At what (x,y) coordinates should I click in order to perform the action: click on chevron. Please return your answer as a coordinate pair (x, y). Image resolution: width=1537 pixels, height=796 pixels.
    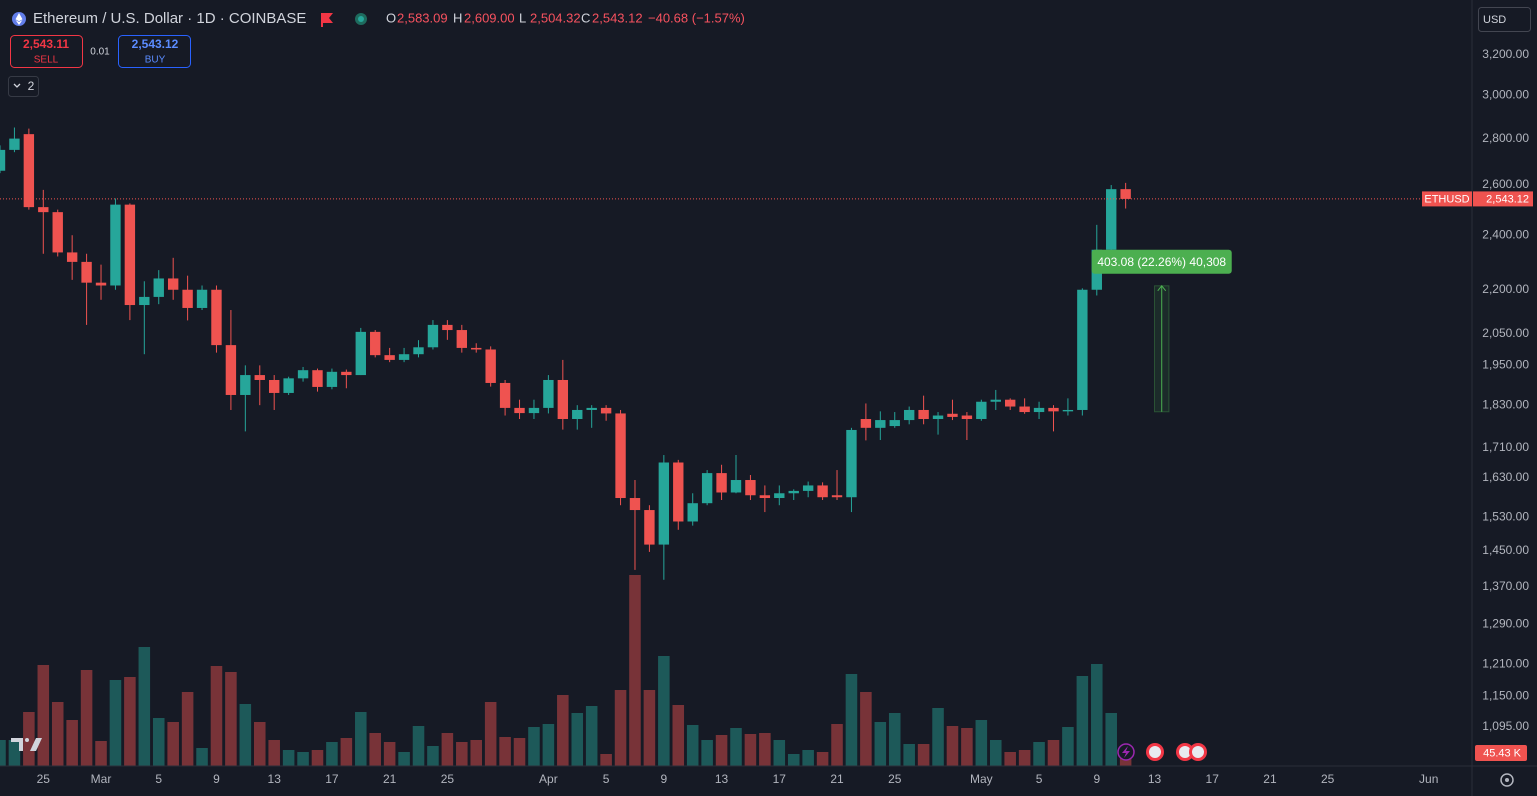
    Looking at the image, I should click on (17, 85).